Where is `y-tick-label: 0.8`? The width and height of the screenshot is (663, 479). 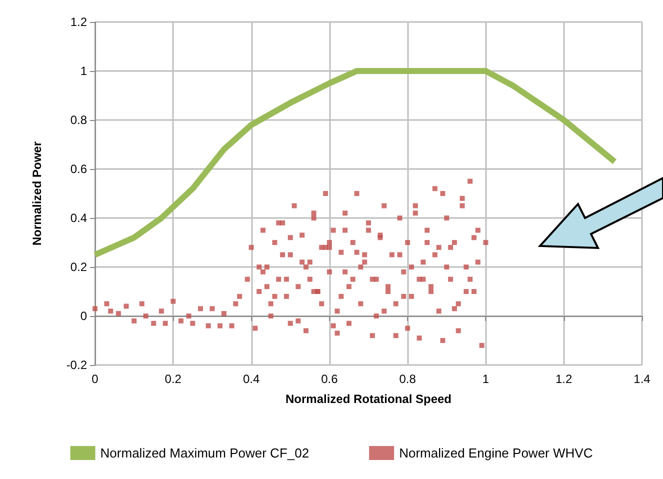
y-tick-label: 0.8 is located at coordinates (79, 120).